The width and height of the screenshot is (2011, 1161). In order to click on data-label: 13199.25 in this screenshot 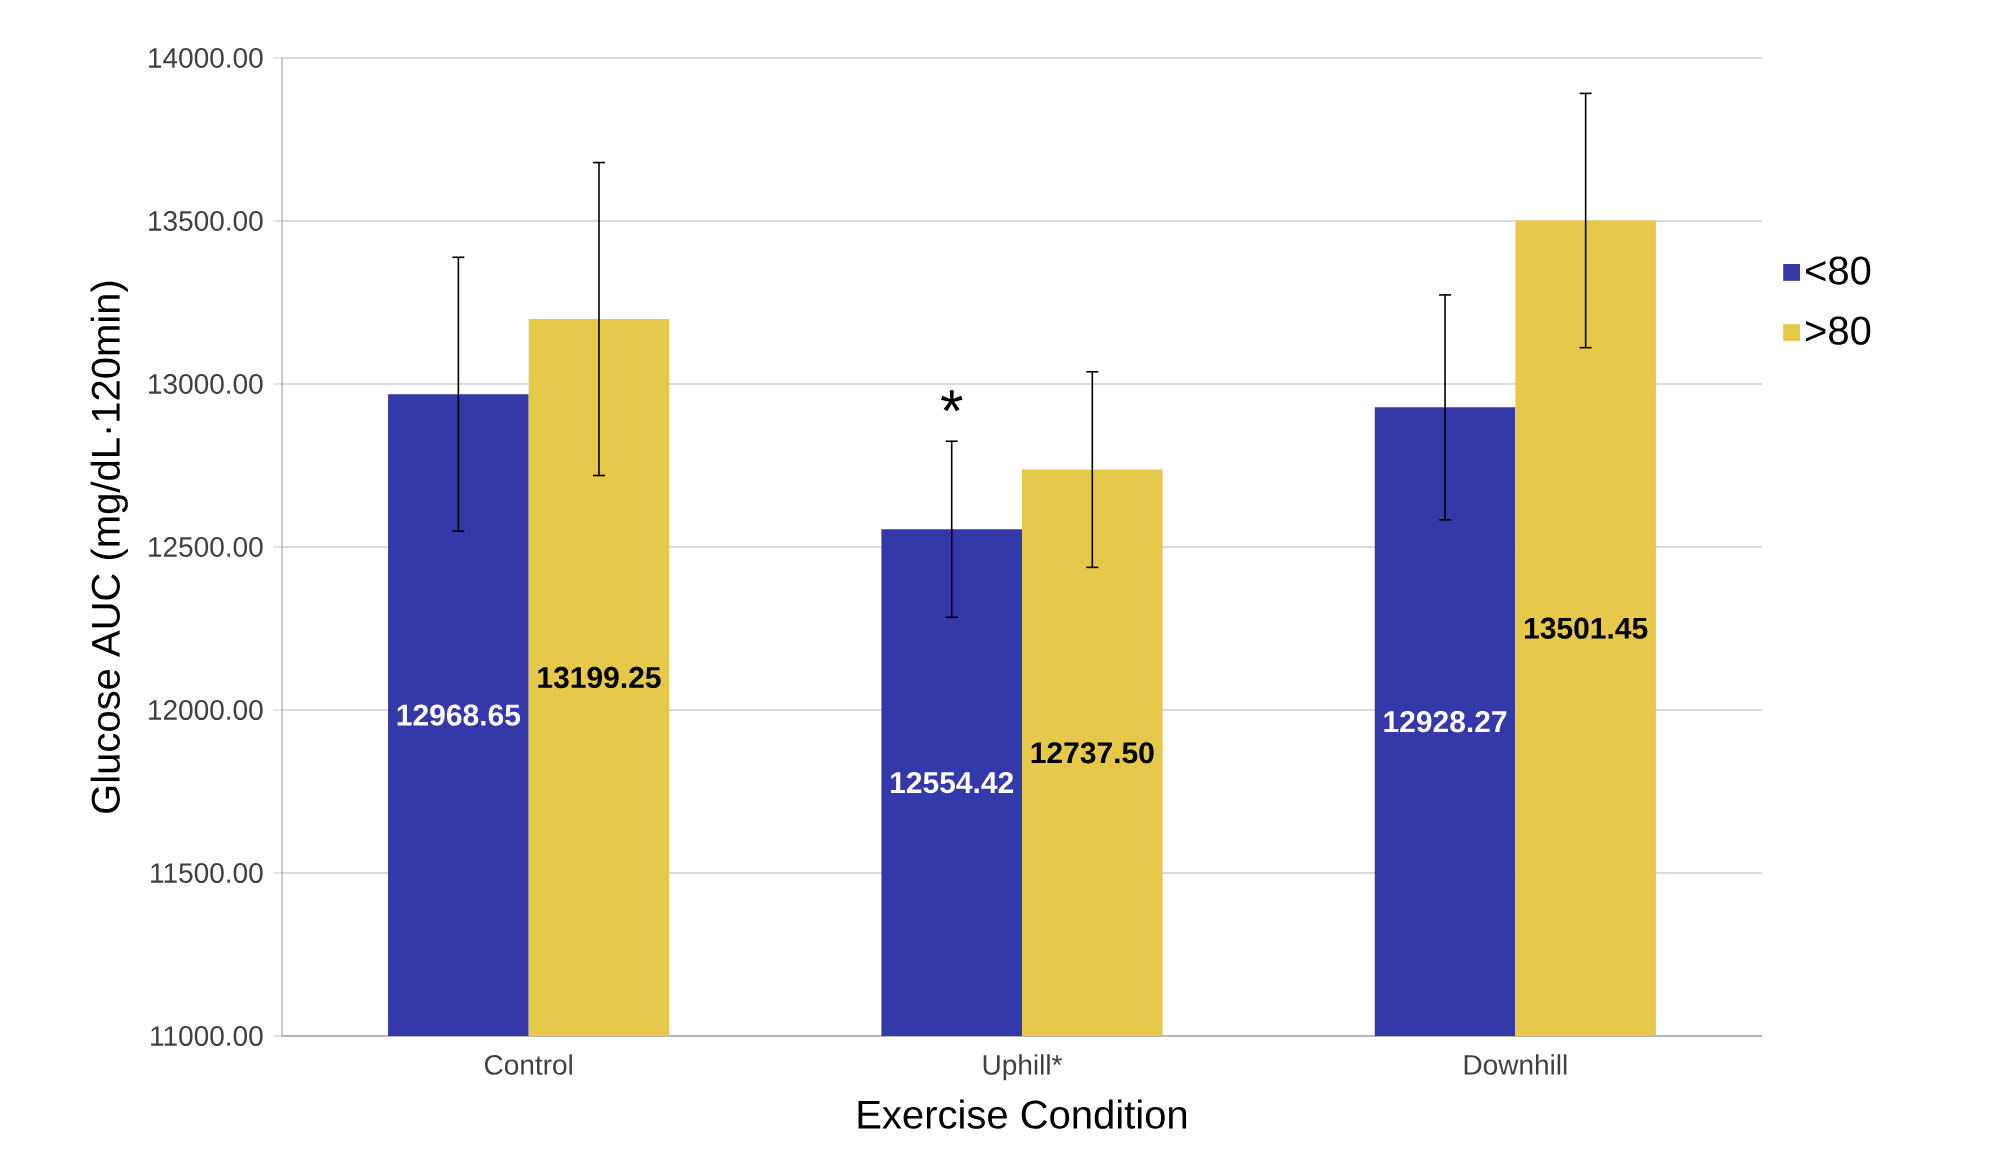, I will do `click(599, 677)`.